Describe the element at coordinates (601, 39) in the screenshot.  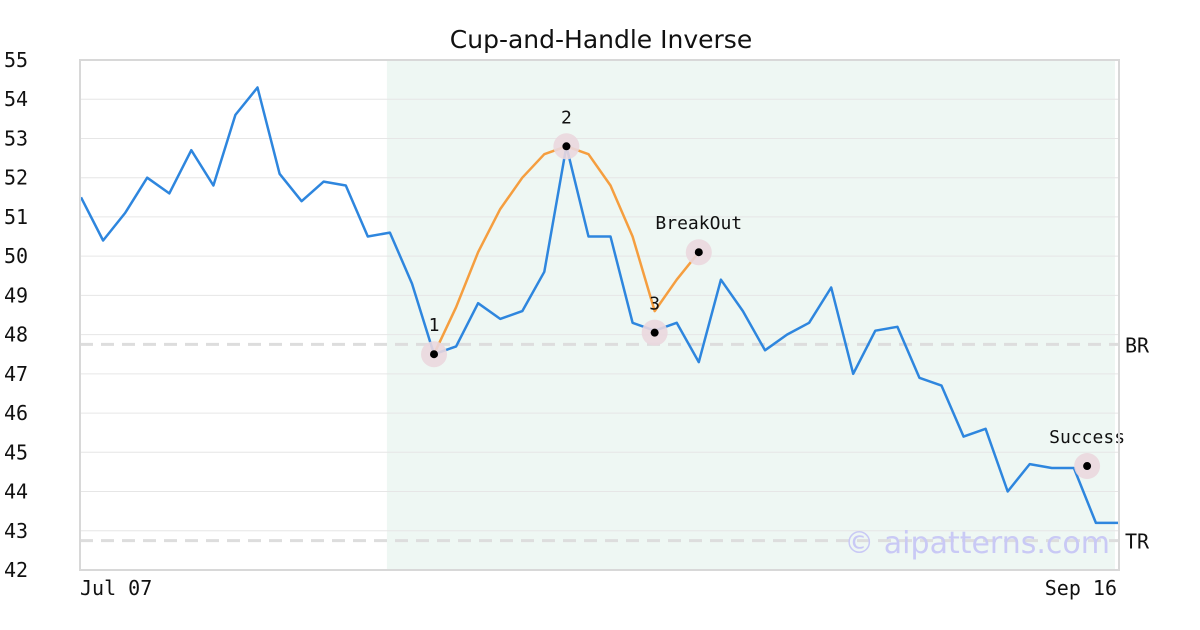
I see `chart-title: Cup-and-Handle Inverse` at that location.